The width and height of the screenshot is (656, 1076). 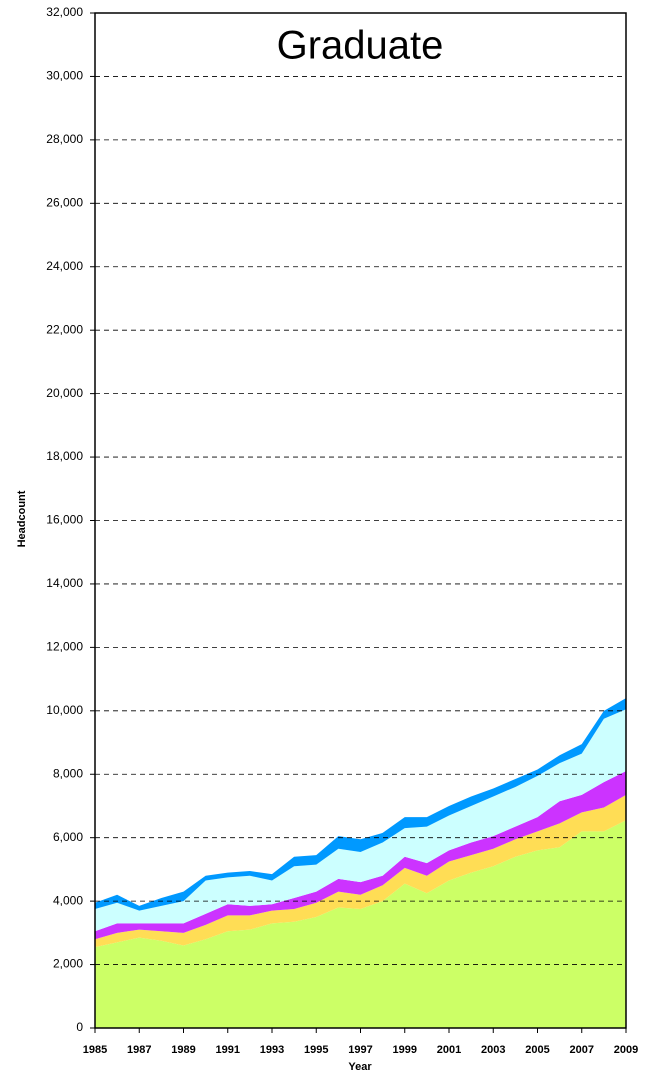 I want to click on y-tick-label: 22,000, so click(x=64, y=329).